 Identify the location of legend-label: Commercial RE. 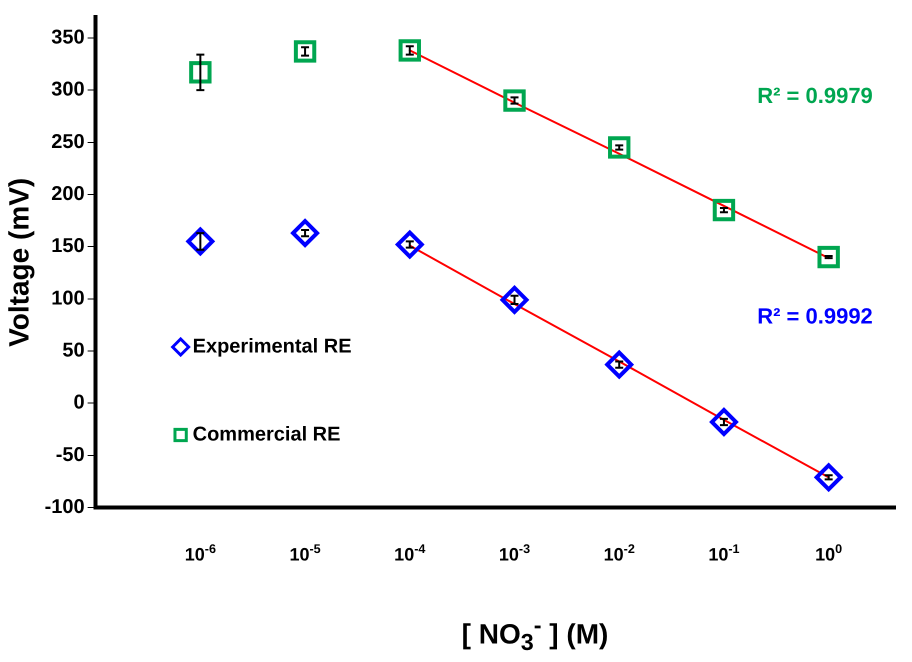
(266, 435).